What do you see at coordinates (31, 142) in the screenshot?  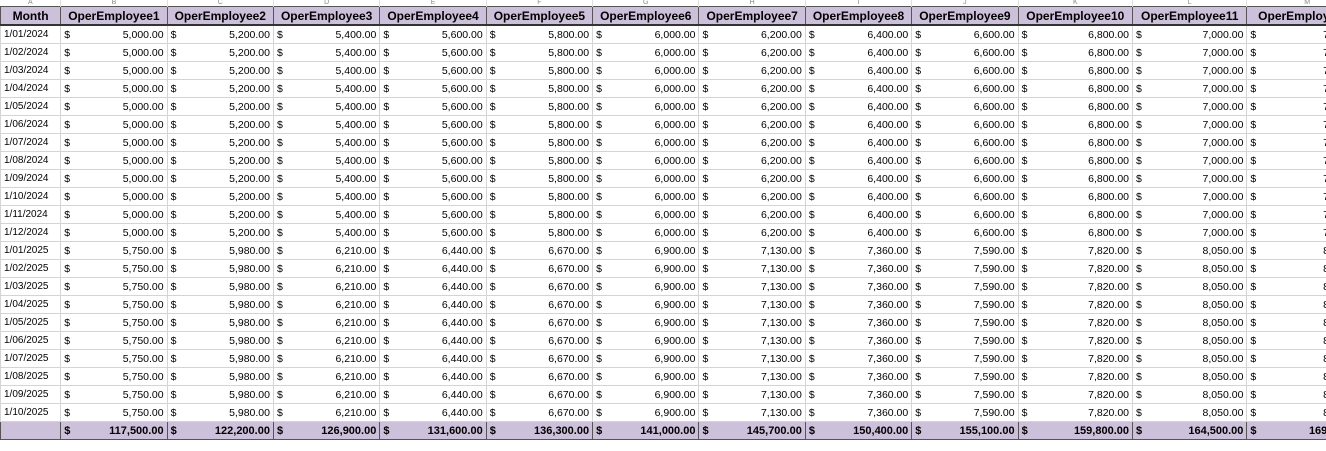 I see `date-cell: 1/07/2024` at bounding box center [31, 142].